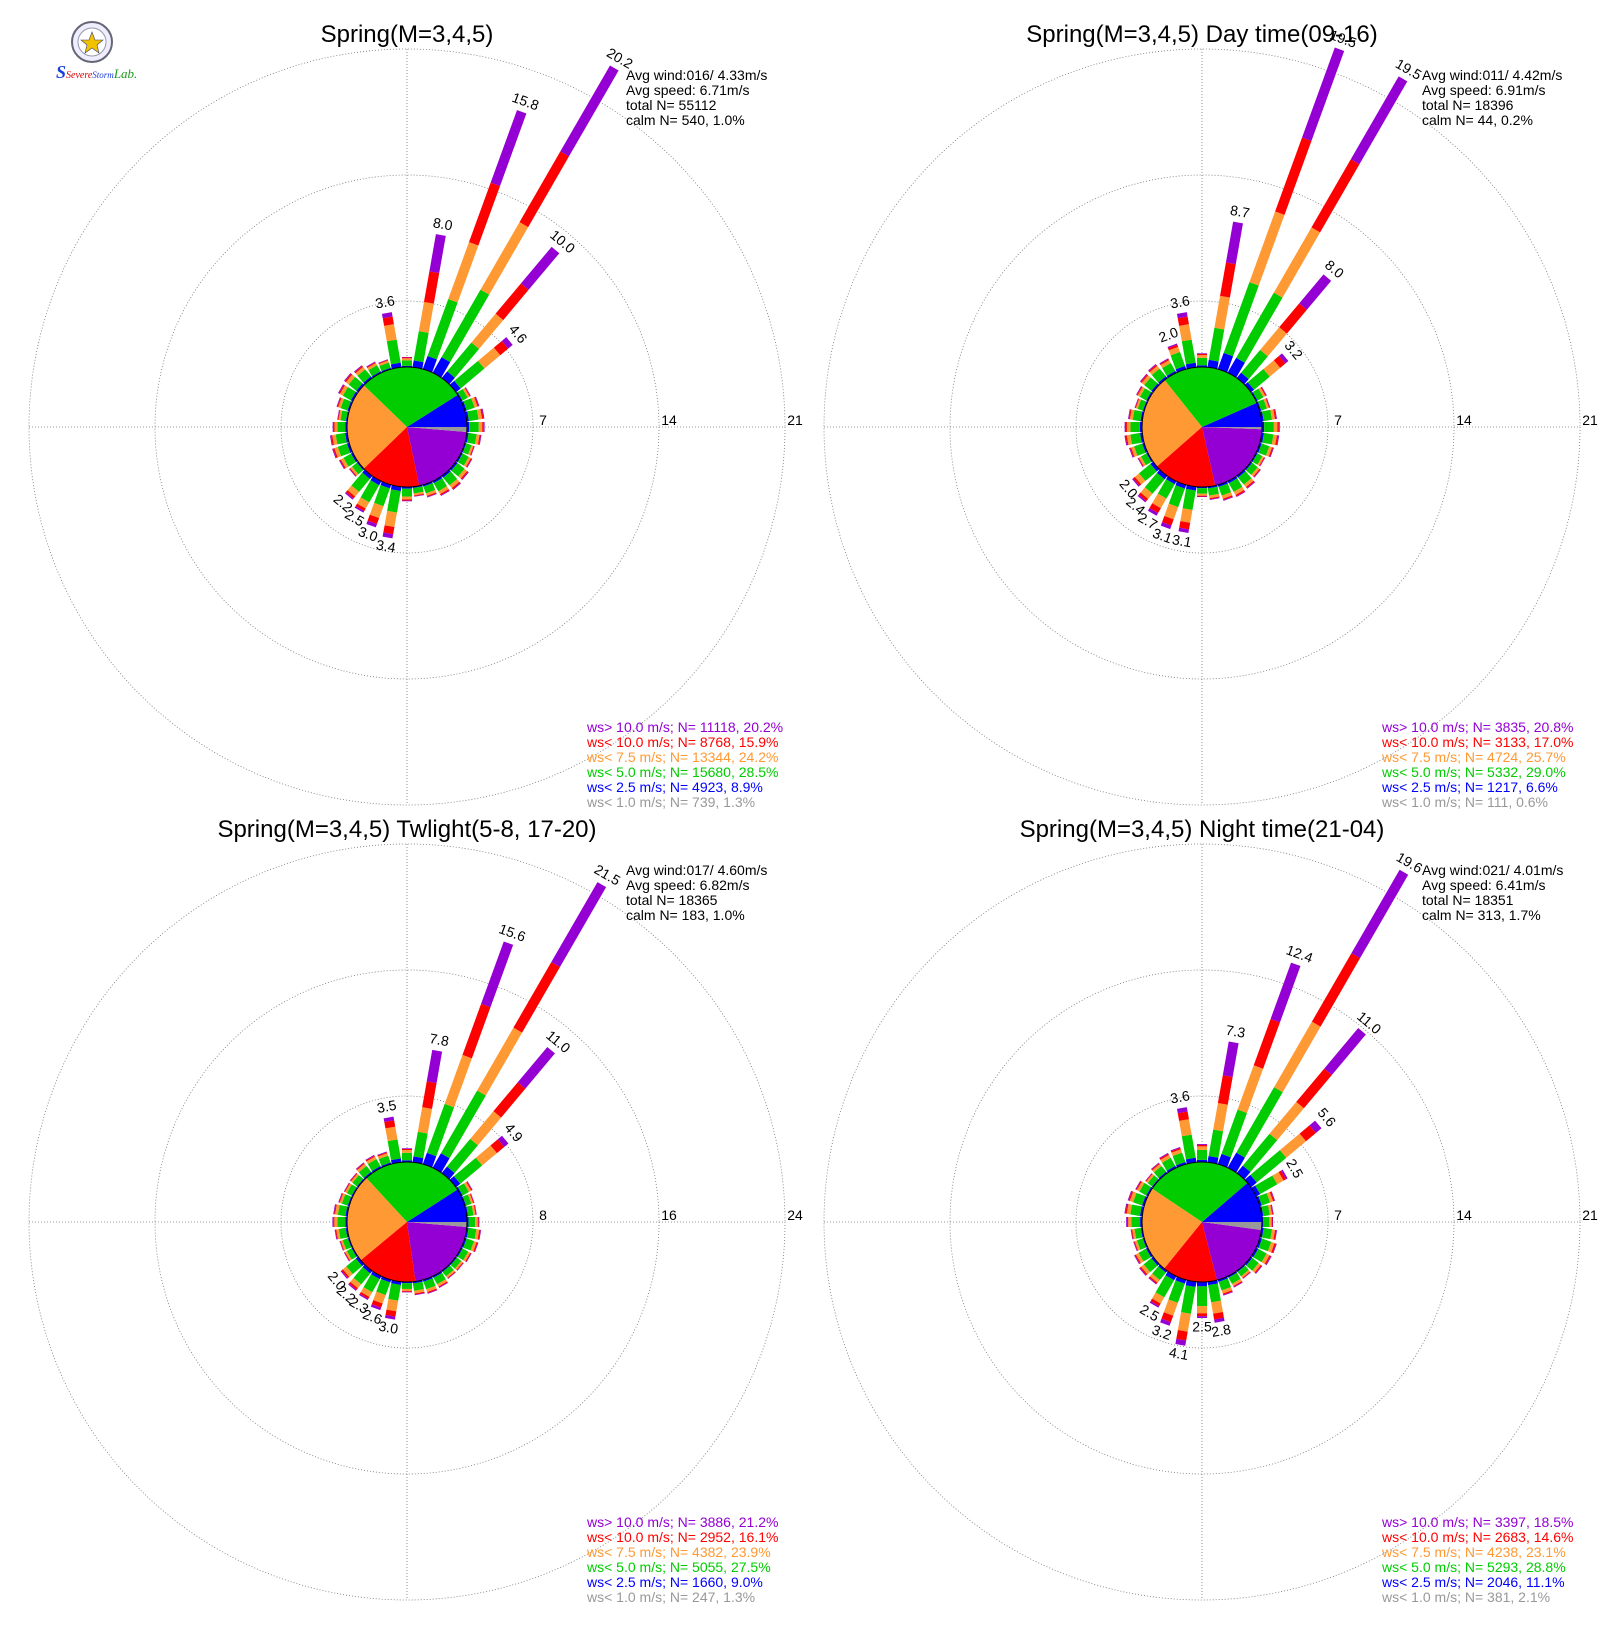  What do you see at coordinates (1483, 885) in the screenshot?
I see `stats-line: Avg speed: 6.41m/s` at bounding box center [1483, 885].